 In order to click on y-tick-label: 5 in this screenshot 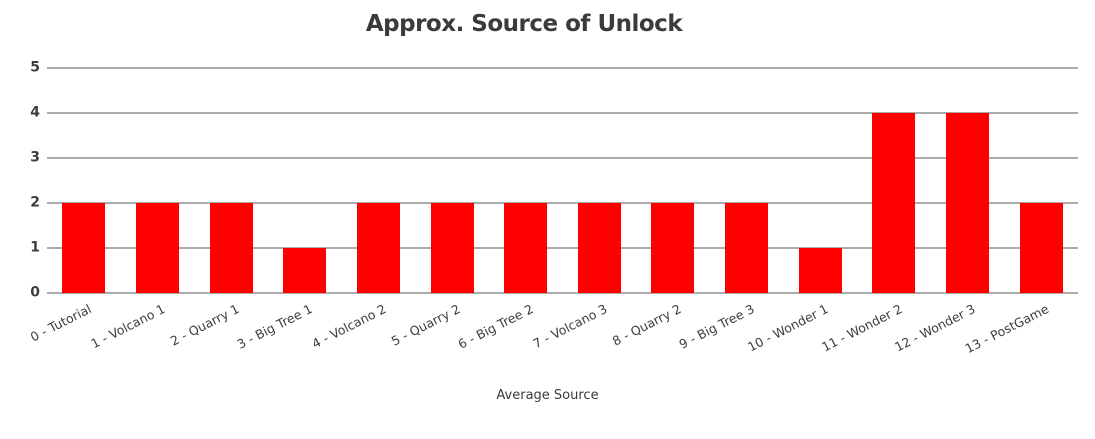, I will do `click(35, 67)`.